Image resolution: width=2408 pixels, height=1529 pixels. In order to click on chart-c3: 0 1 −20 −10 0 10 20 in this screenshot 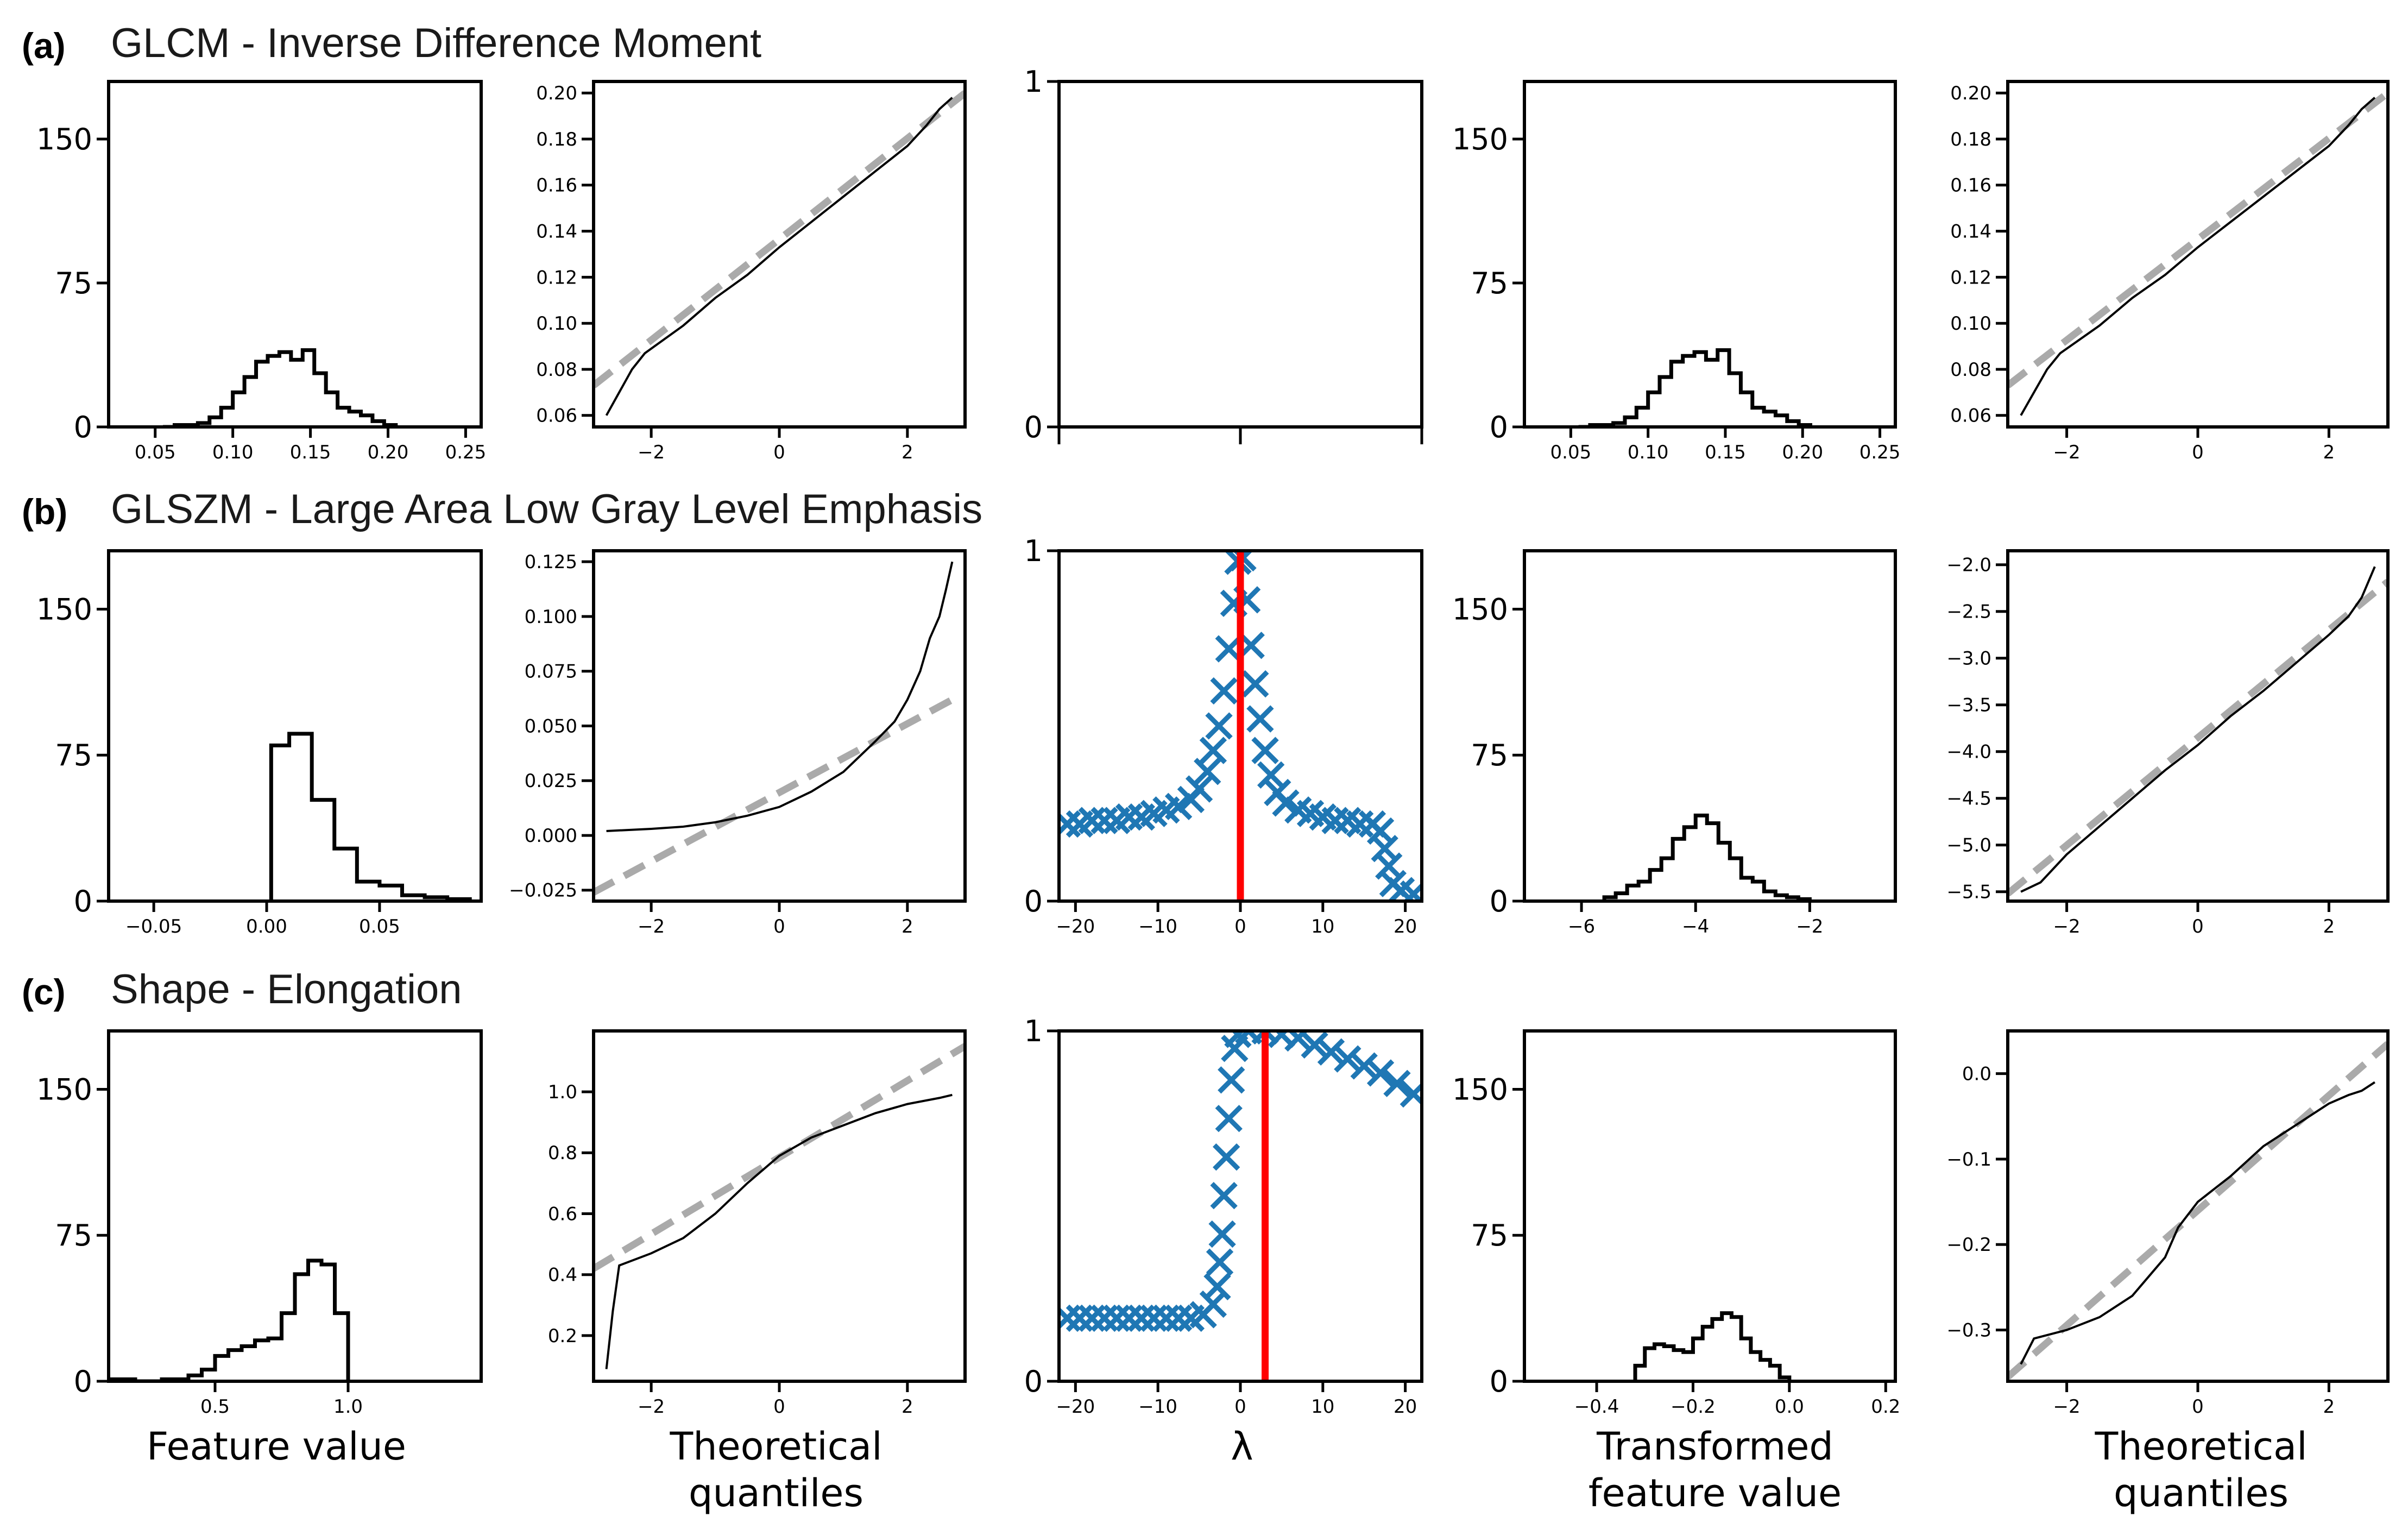, I will do `click(1224, 1216)`.